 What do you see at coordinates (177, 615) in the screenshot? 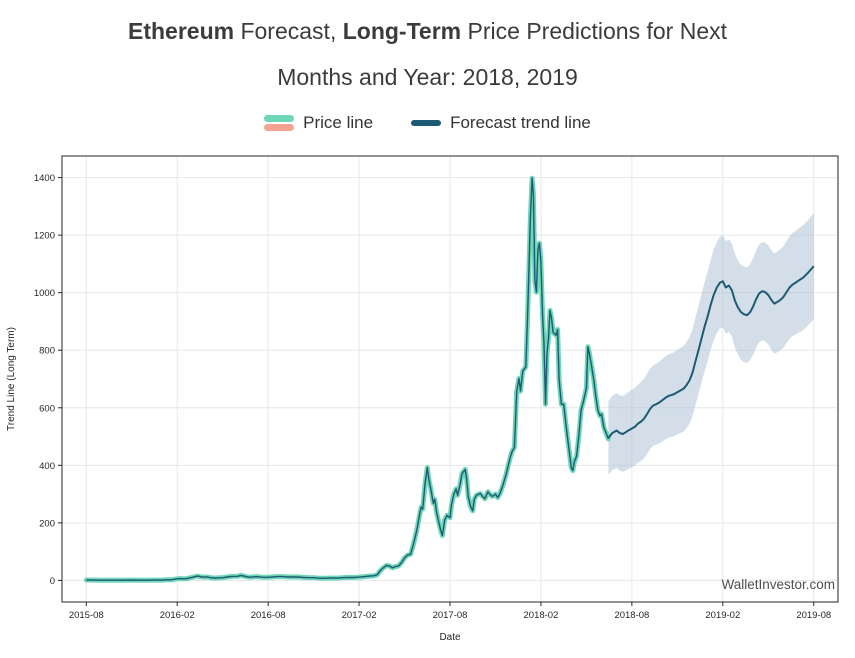
I see `svg-text: 2016-02` at bounding box center [177, 615].